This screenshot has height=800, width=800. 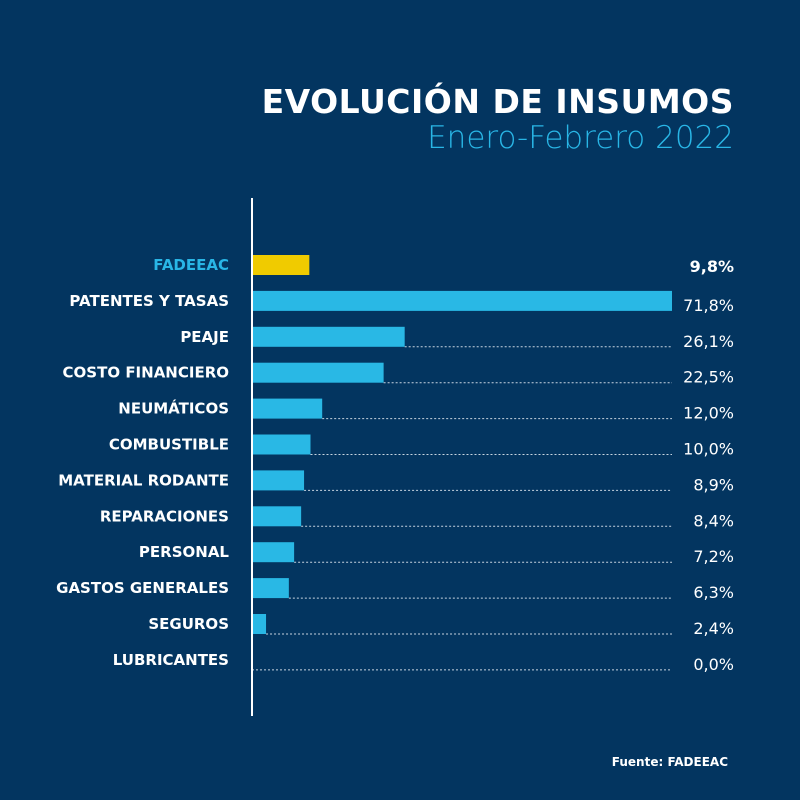 What do you see at coordinates (708, 449) in the screenshot?
I see `value-label: 10,0%` at bounding box center [708, 449].